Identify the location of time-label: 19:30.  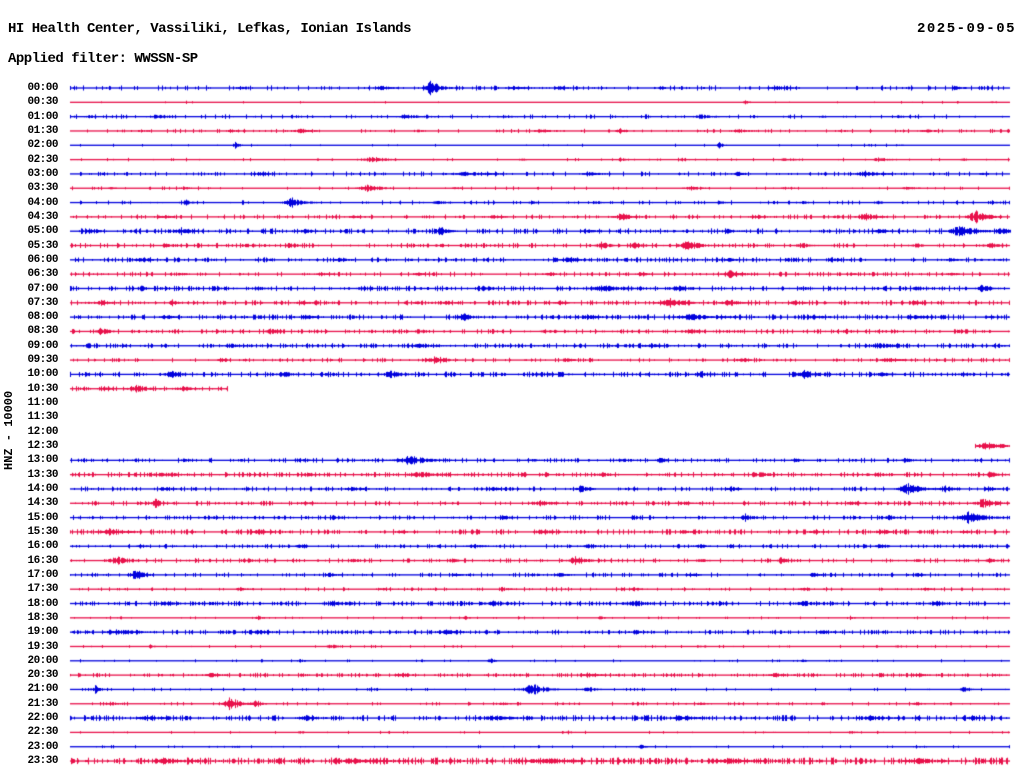
(42, 646).